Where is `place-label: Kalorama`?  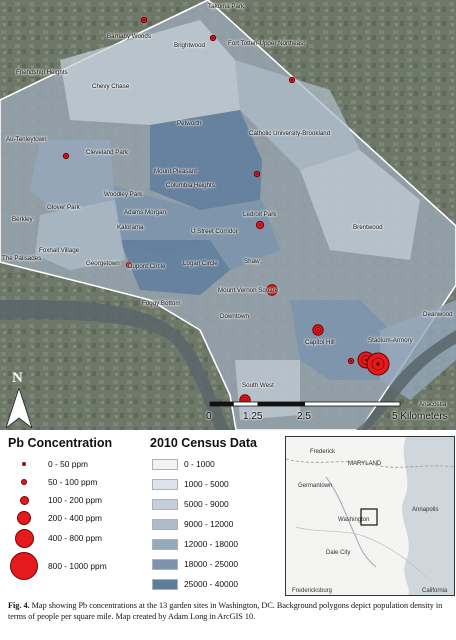 place-label: Kalorama is located at coordinates (130, 227).